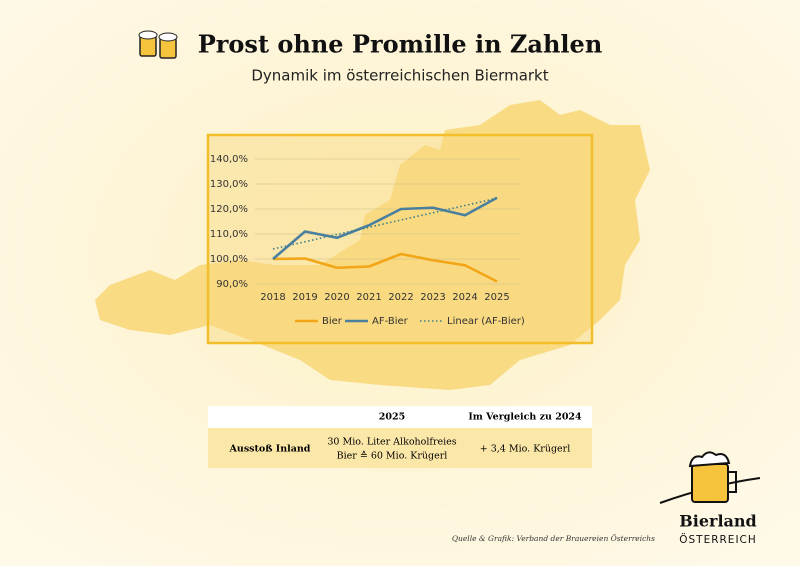 The image size is (800, 570). I want to click on table-cell: + 3,4 Mio. Krügerl, so click(525, 449).